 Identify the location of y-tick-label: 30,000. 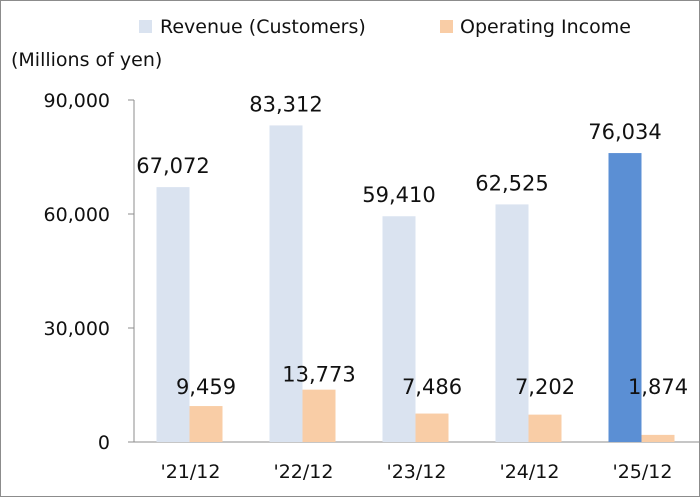
(77, 329).